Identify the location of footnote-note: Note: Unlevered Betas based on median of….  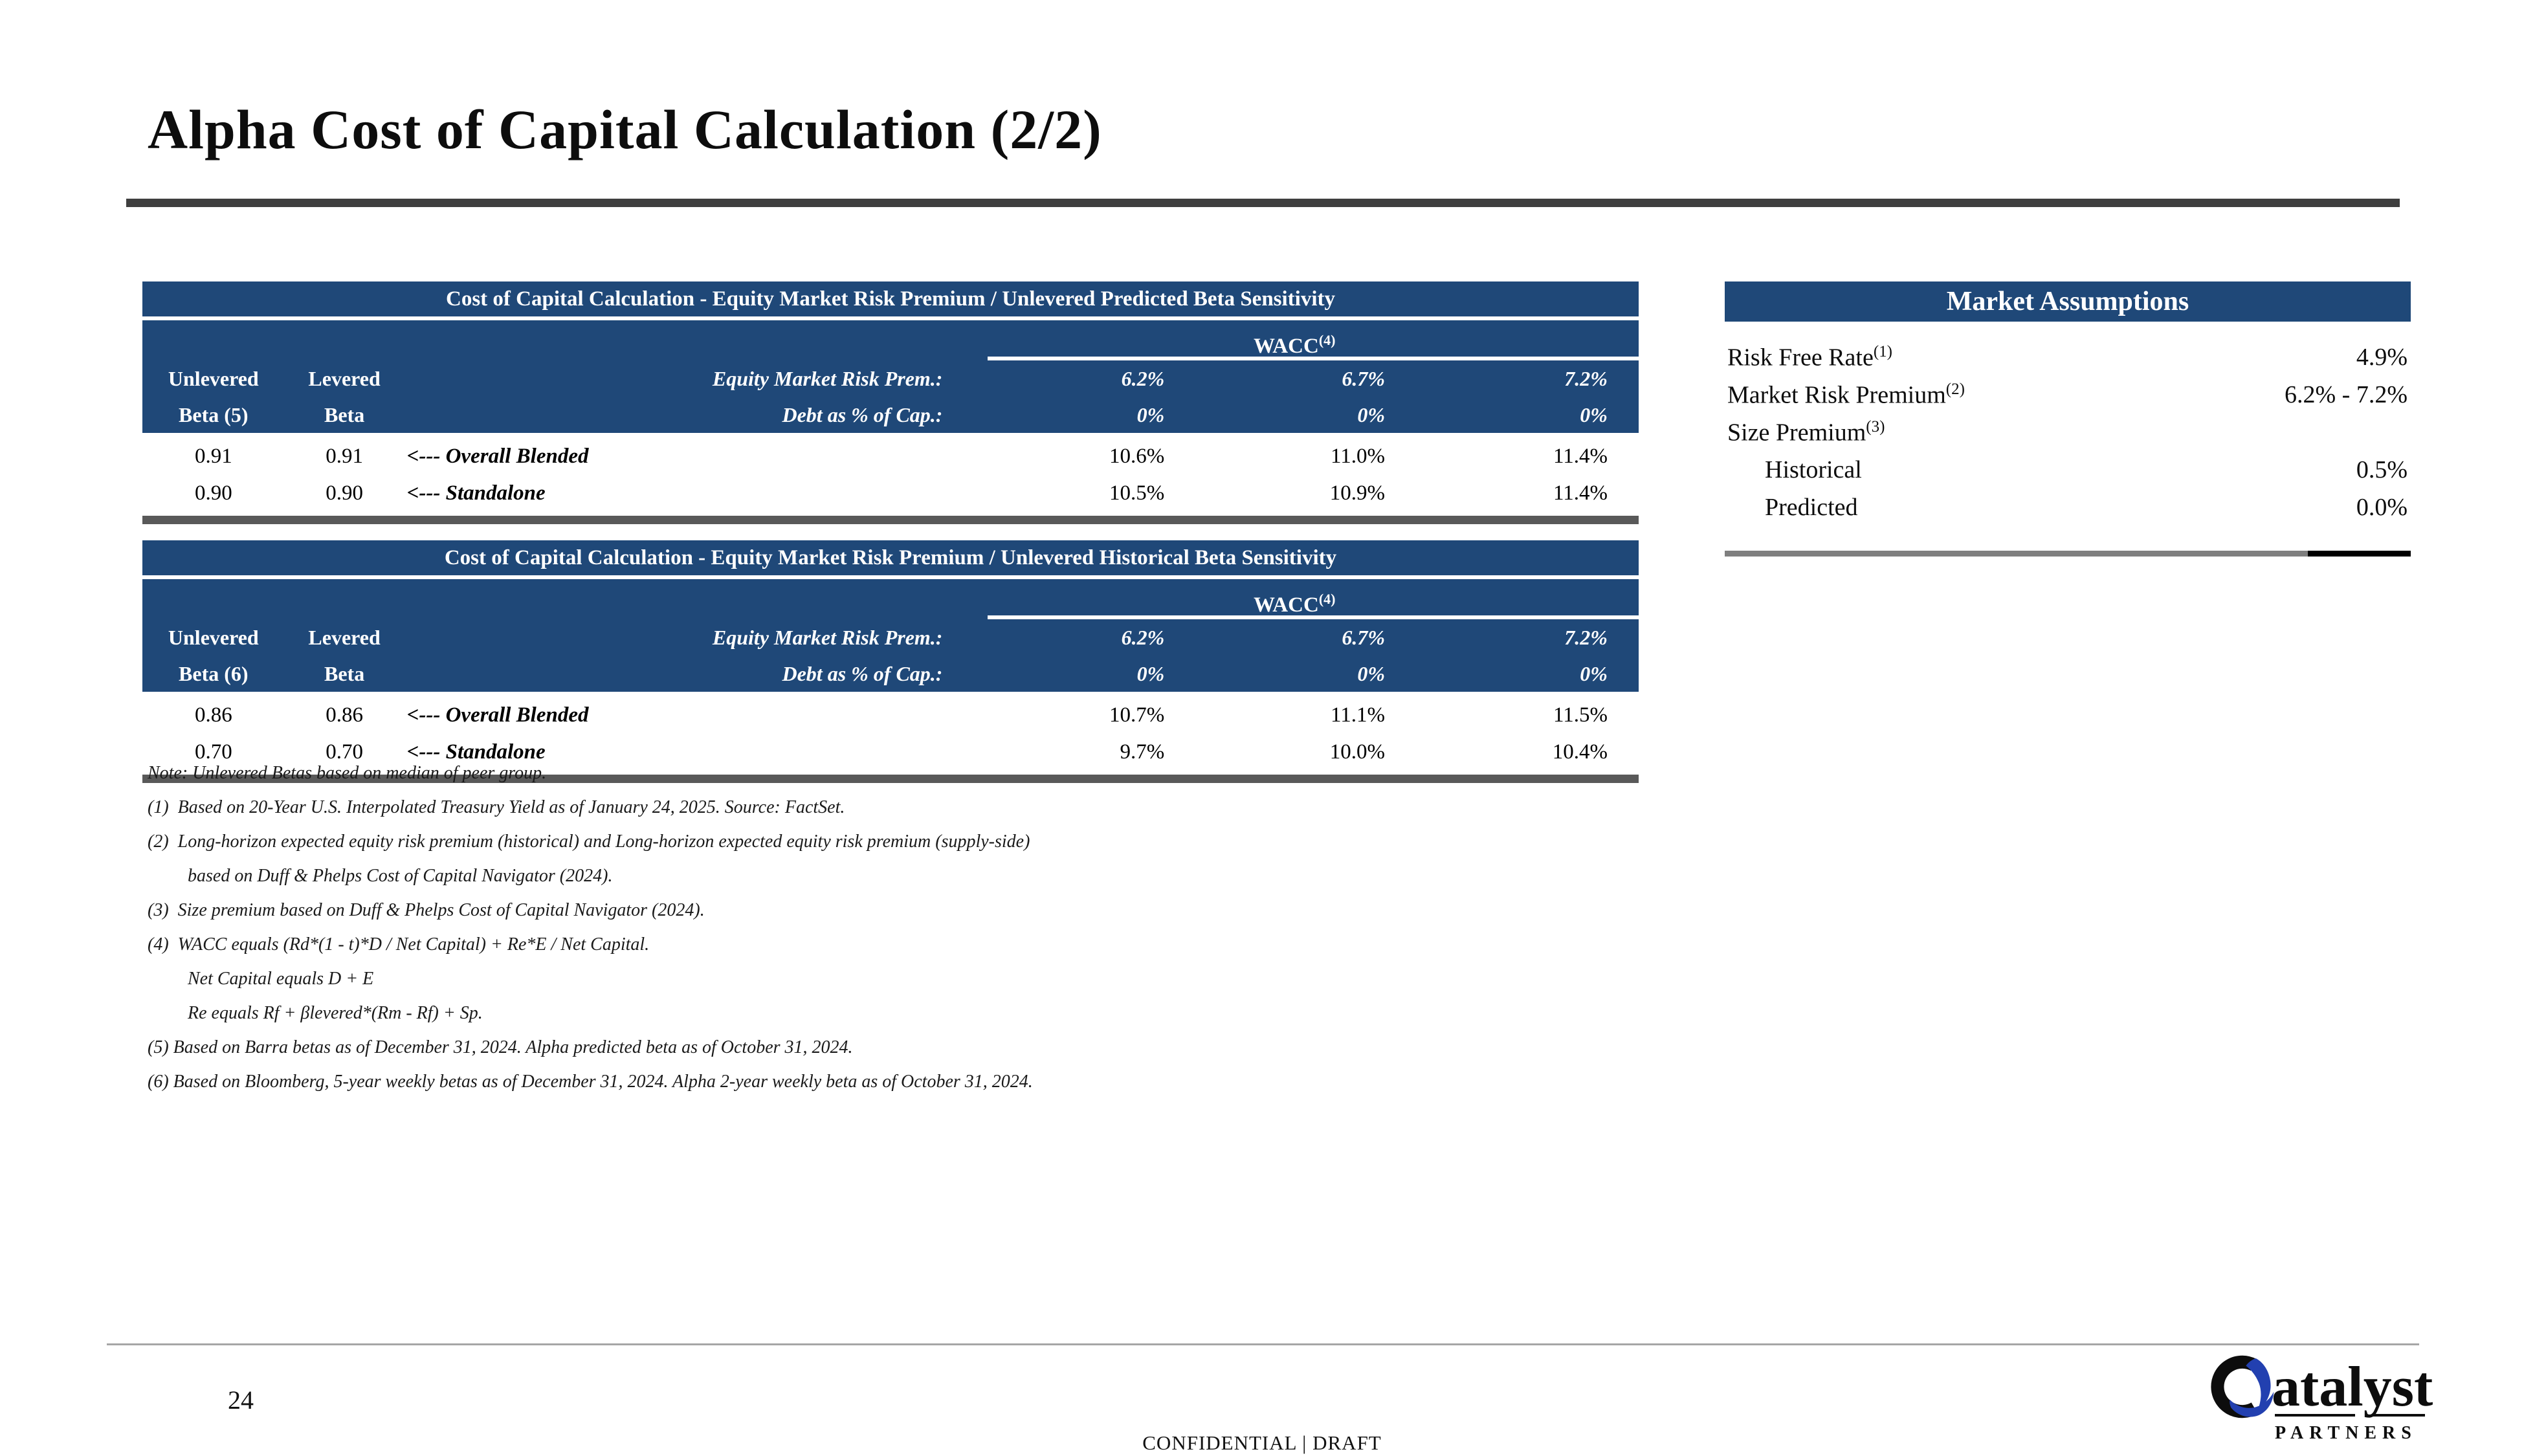
(348, 773).